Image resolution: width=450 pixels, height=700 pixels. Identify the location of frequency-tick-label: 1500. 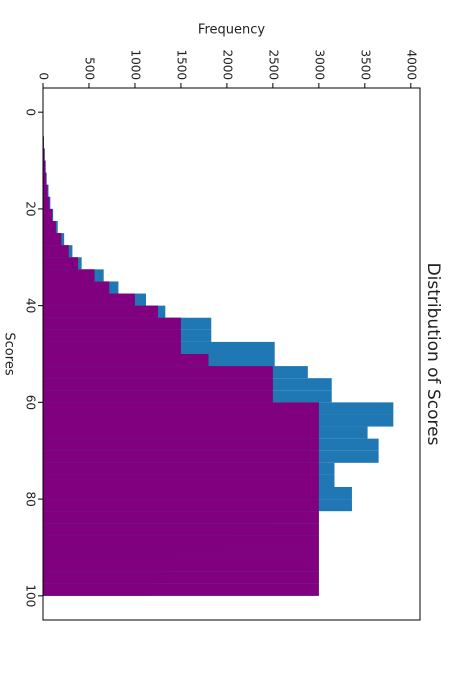
(181, 64).